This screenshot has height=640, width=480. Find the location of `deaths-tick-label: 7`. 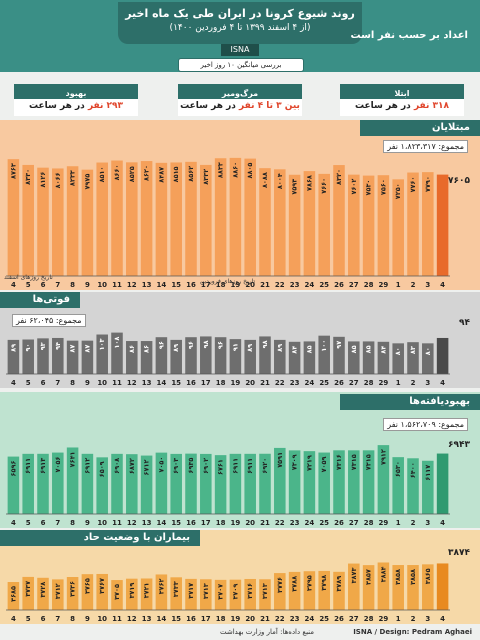

deaths-tick-label: 7 is located at coordinates (57, 383).